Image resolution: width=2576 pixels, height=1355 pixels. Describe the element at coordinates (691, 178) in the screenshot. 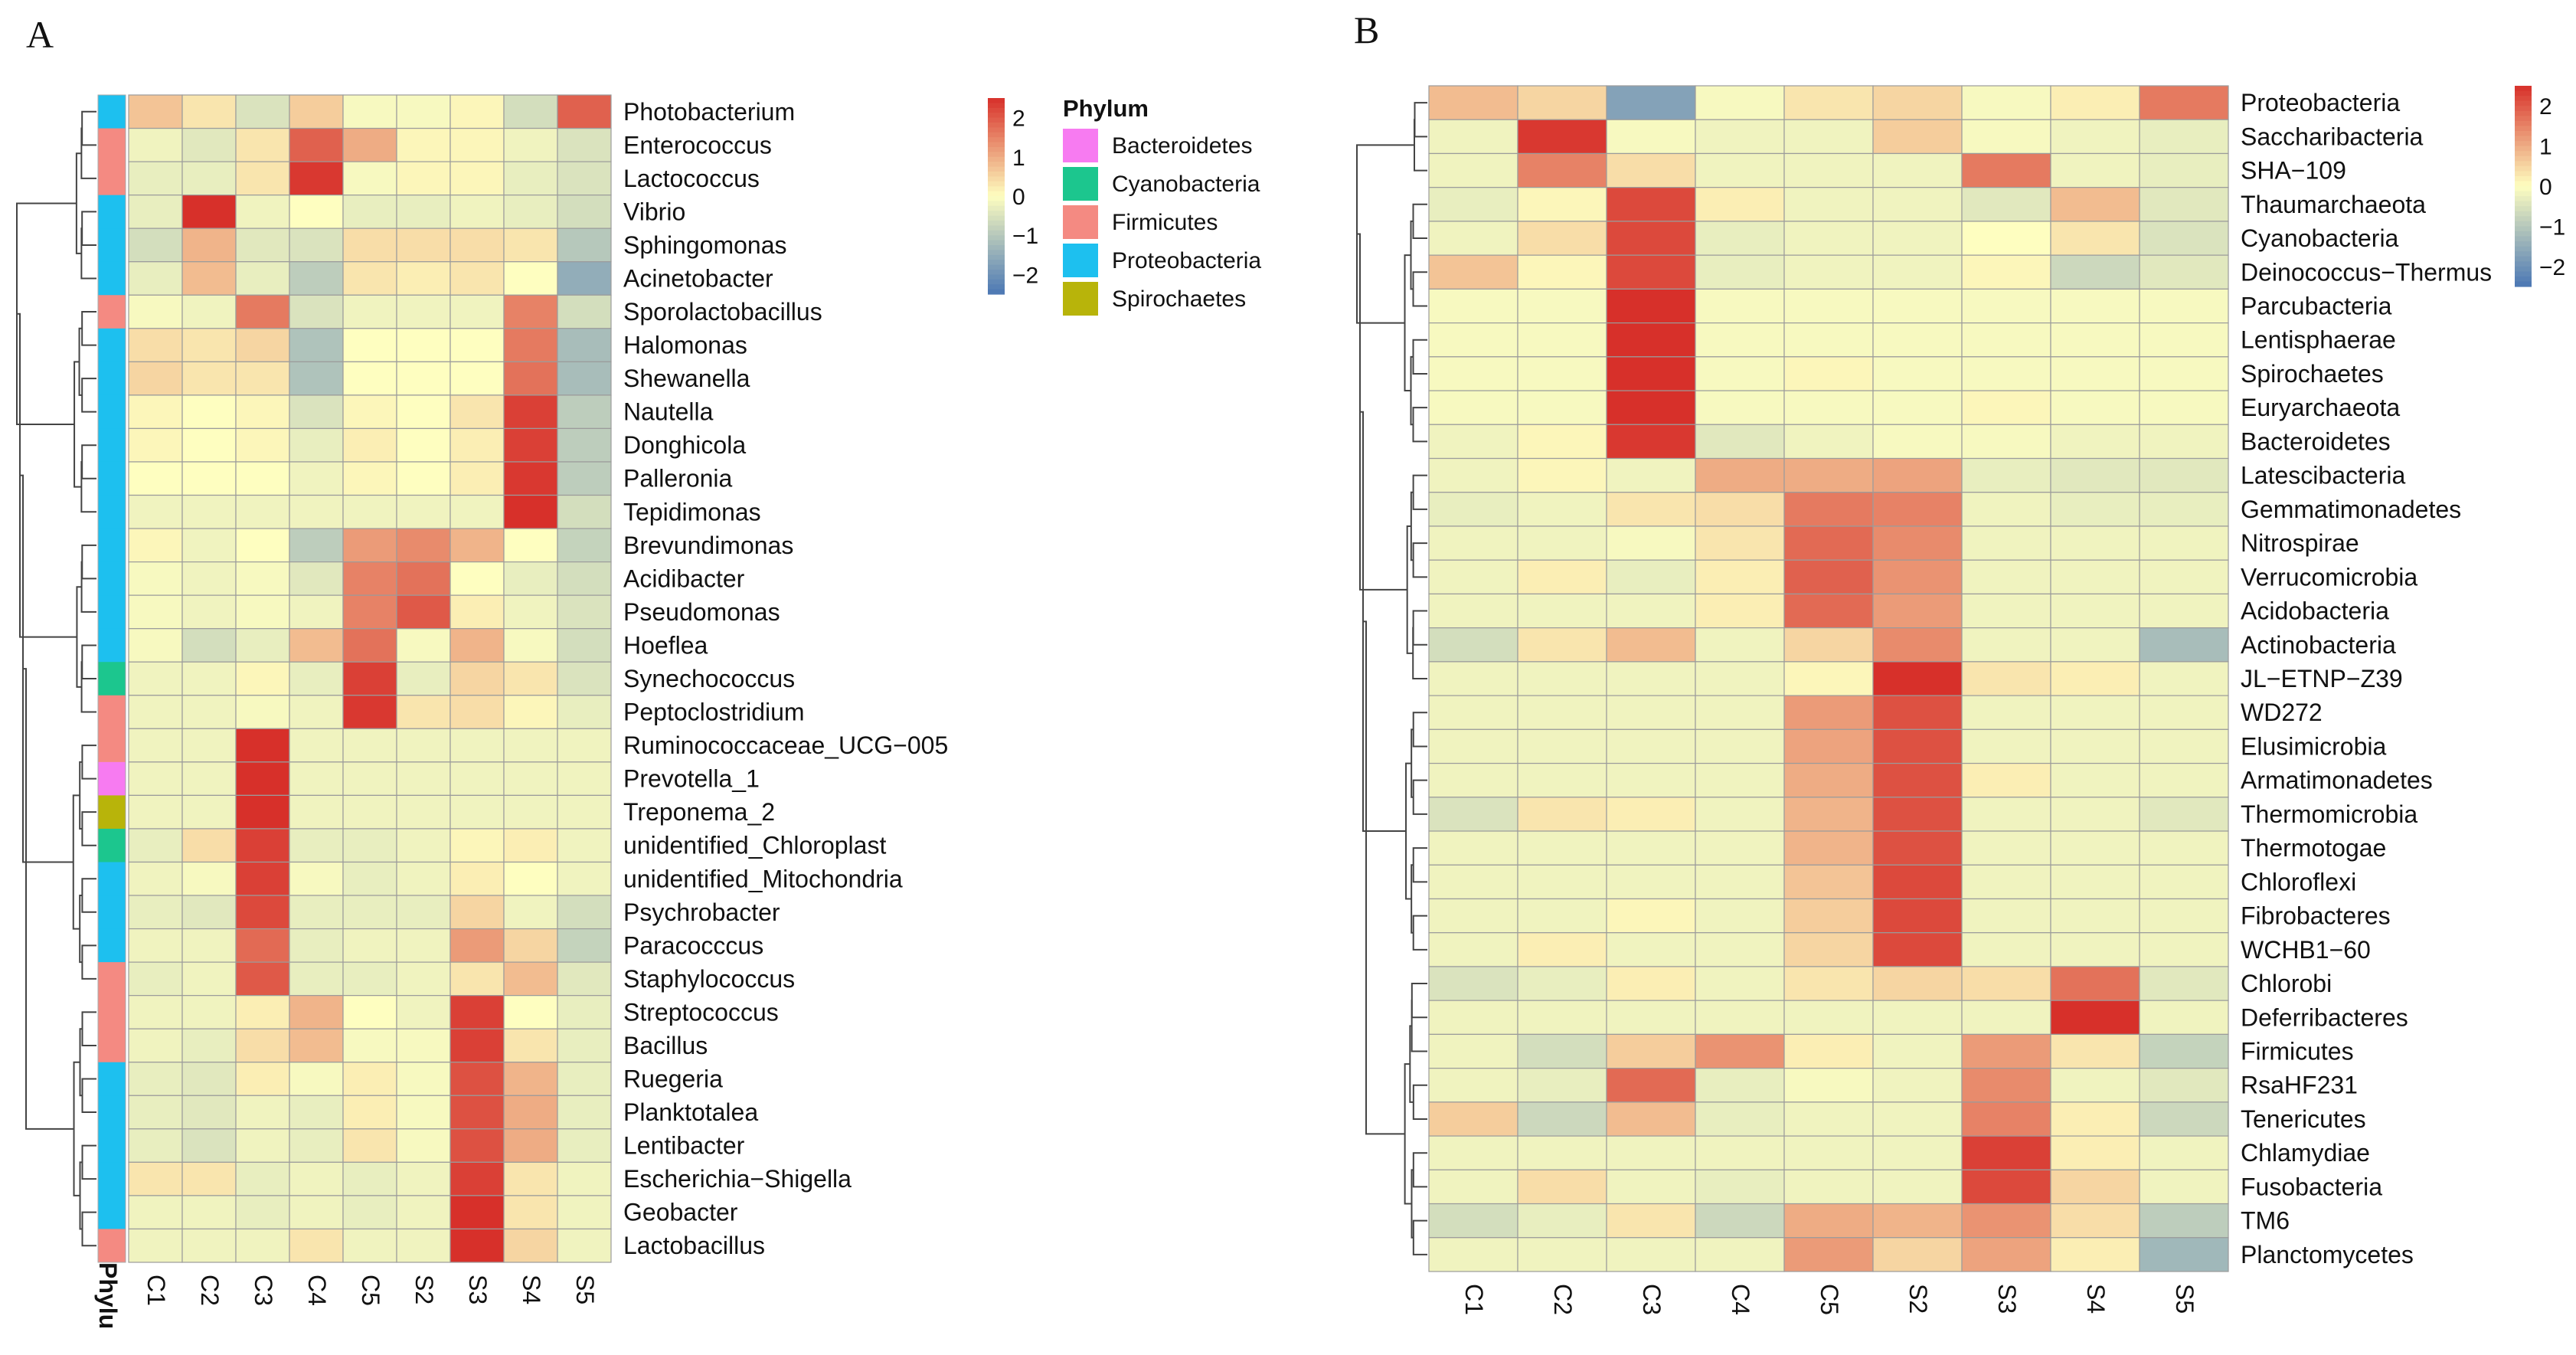

I see `heatmap-a-row-label: Lactococcus` at that location.